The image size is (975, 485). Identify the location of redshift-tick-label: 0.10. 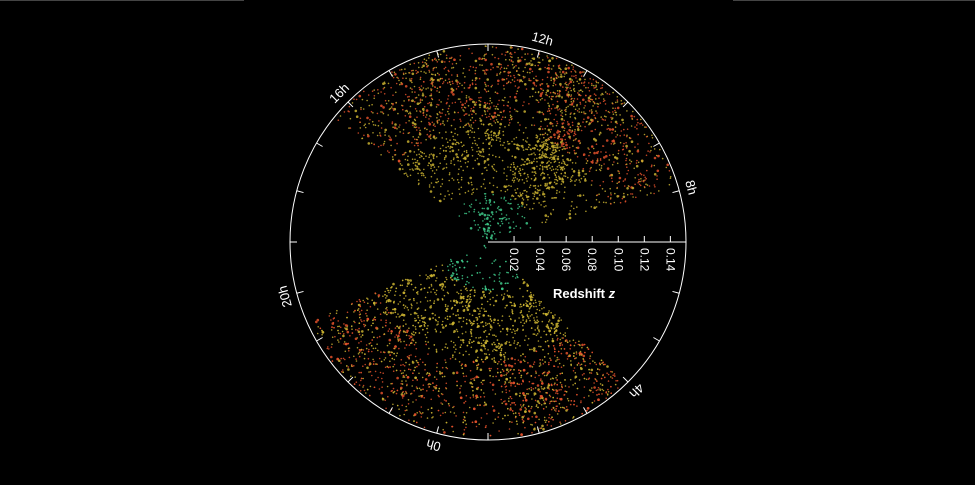
(618, 260).